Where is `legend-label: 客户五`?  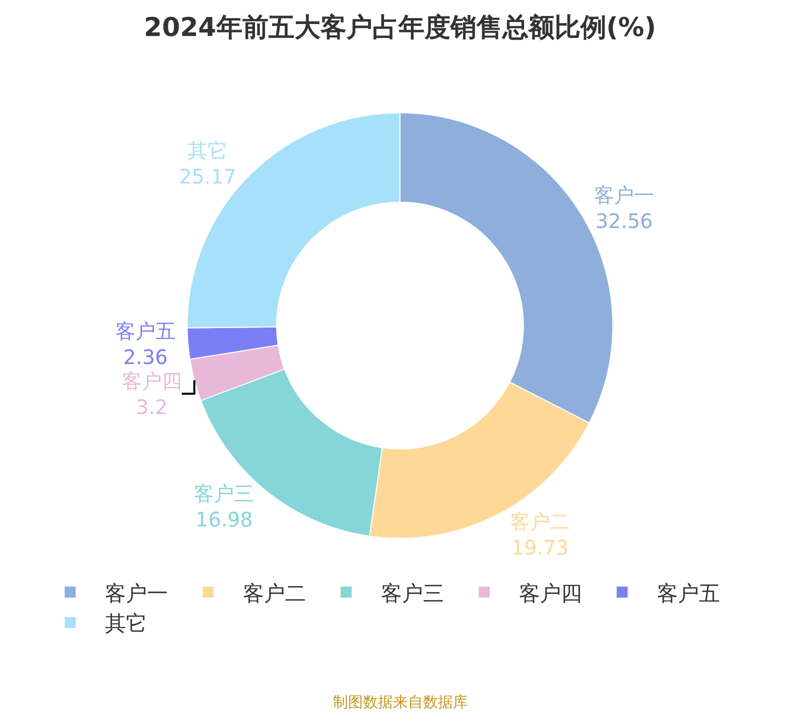
legend-label: 客户五 is located at coordinates (688, 593).